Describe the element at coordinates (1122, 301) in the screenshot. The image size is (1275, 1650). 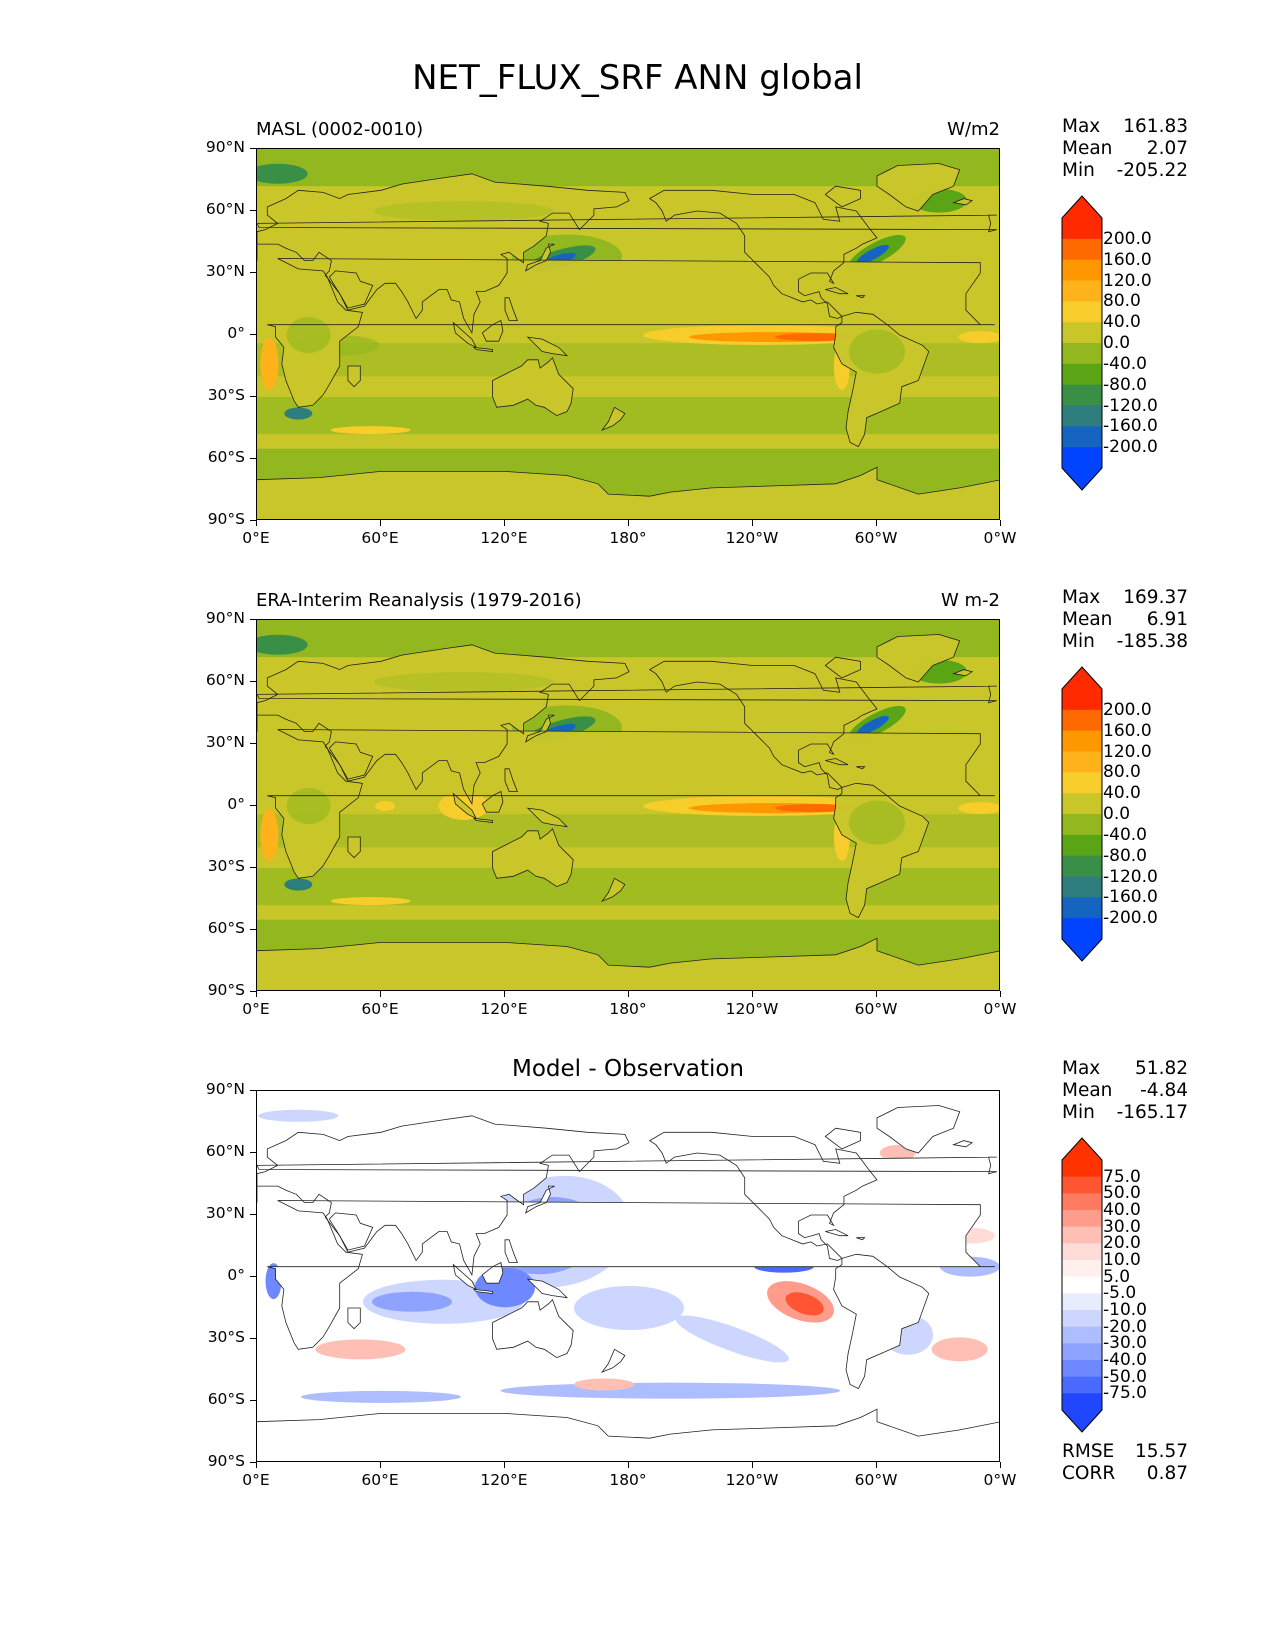
I see `colorbar-label: 80.0` at that location.